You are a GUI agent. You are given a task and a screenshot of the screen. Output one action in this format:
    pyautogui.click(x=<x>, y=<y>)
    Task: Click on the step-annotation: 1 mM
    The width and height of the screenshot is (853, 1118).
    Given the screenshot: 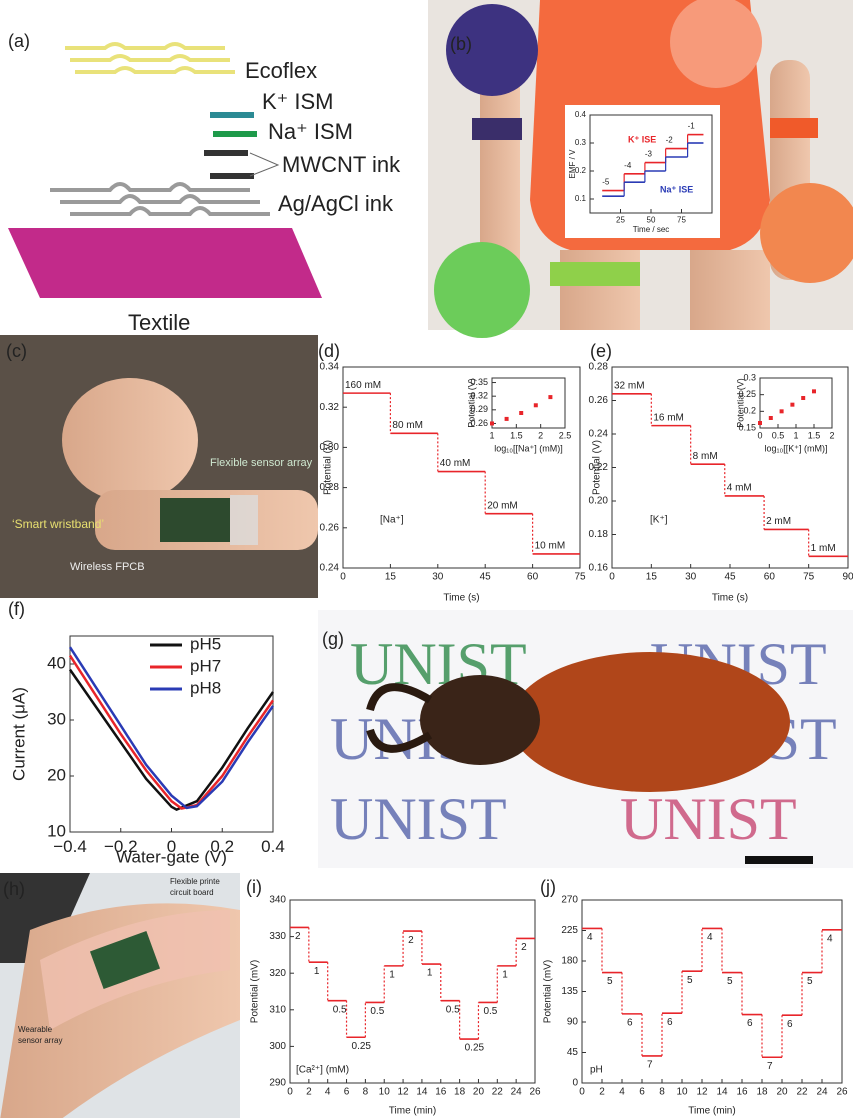 What is the action you would take?
    pyautogui.click(x=823, y=548)
    